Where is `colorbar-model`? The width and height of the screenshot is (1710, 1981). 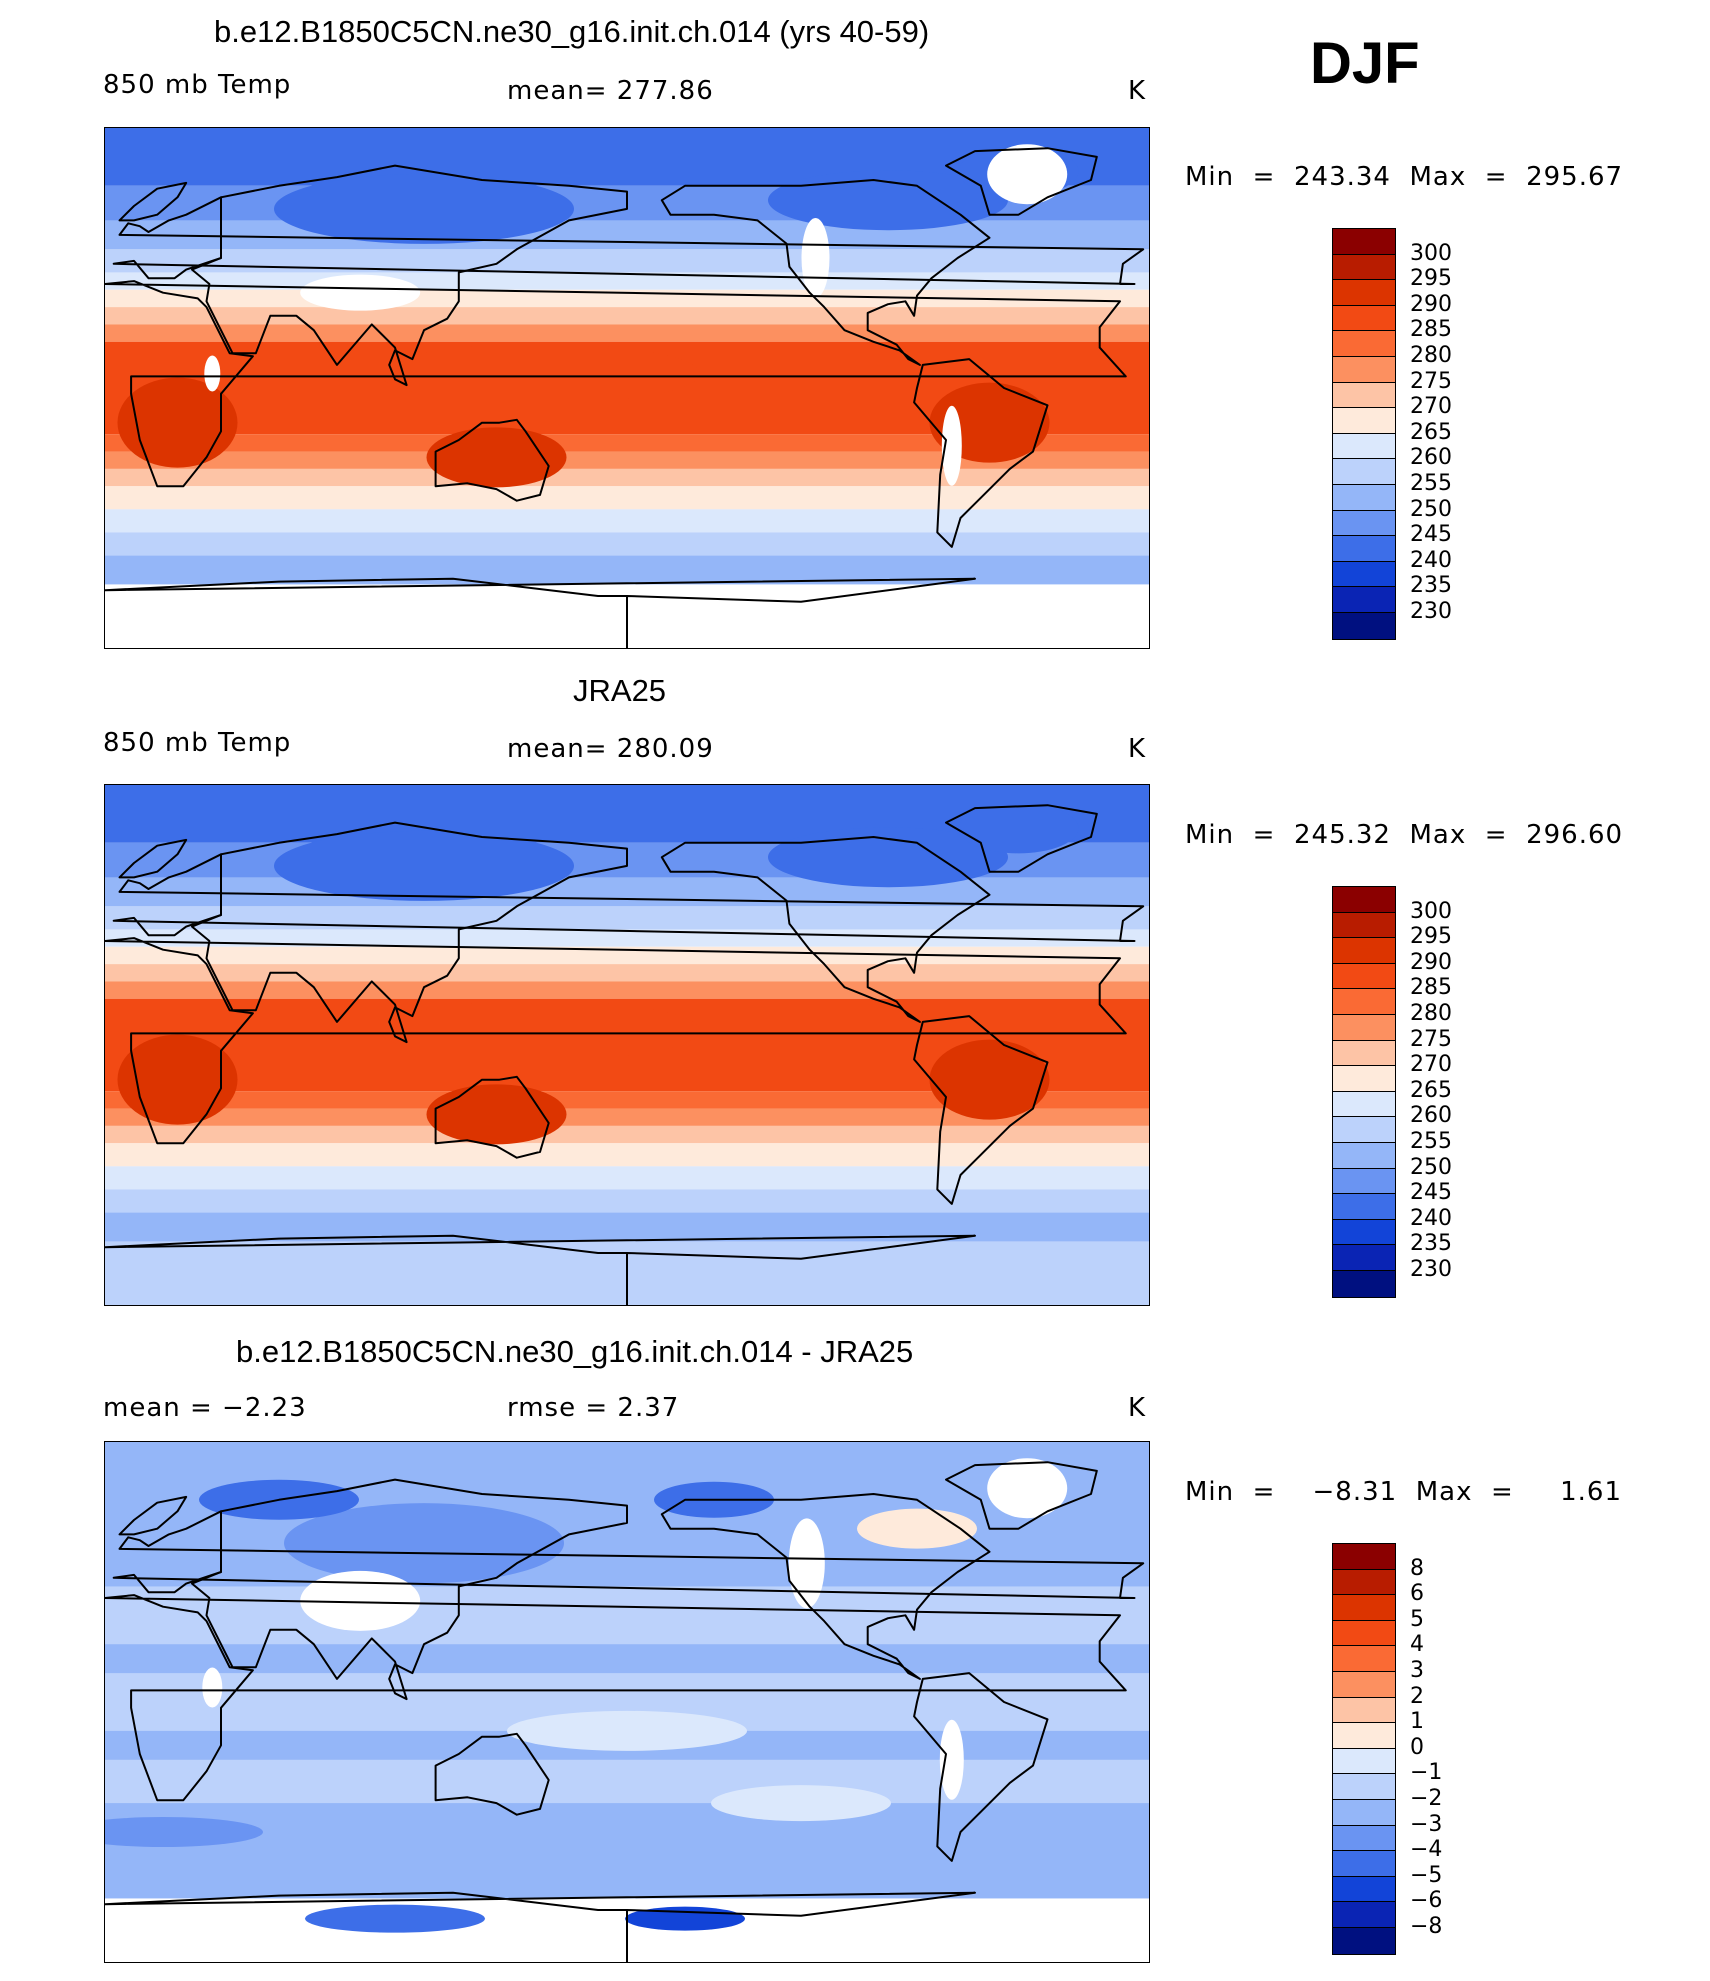 colorbar-model is located at coordinates (1364, 434).